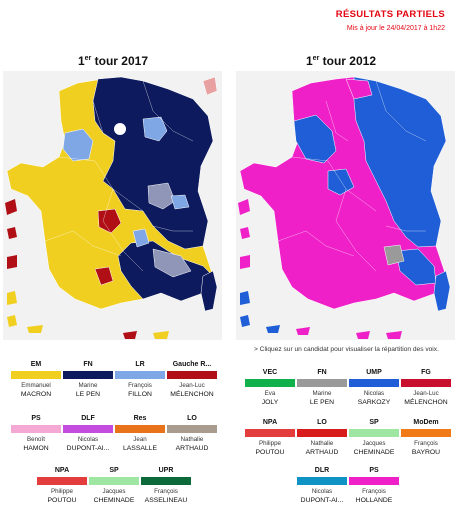 The image size is (457, 514). I want to click on candidate-sarkozy: UMP Nicolas SARKOZY, so click(374, 387).